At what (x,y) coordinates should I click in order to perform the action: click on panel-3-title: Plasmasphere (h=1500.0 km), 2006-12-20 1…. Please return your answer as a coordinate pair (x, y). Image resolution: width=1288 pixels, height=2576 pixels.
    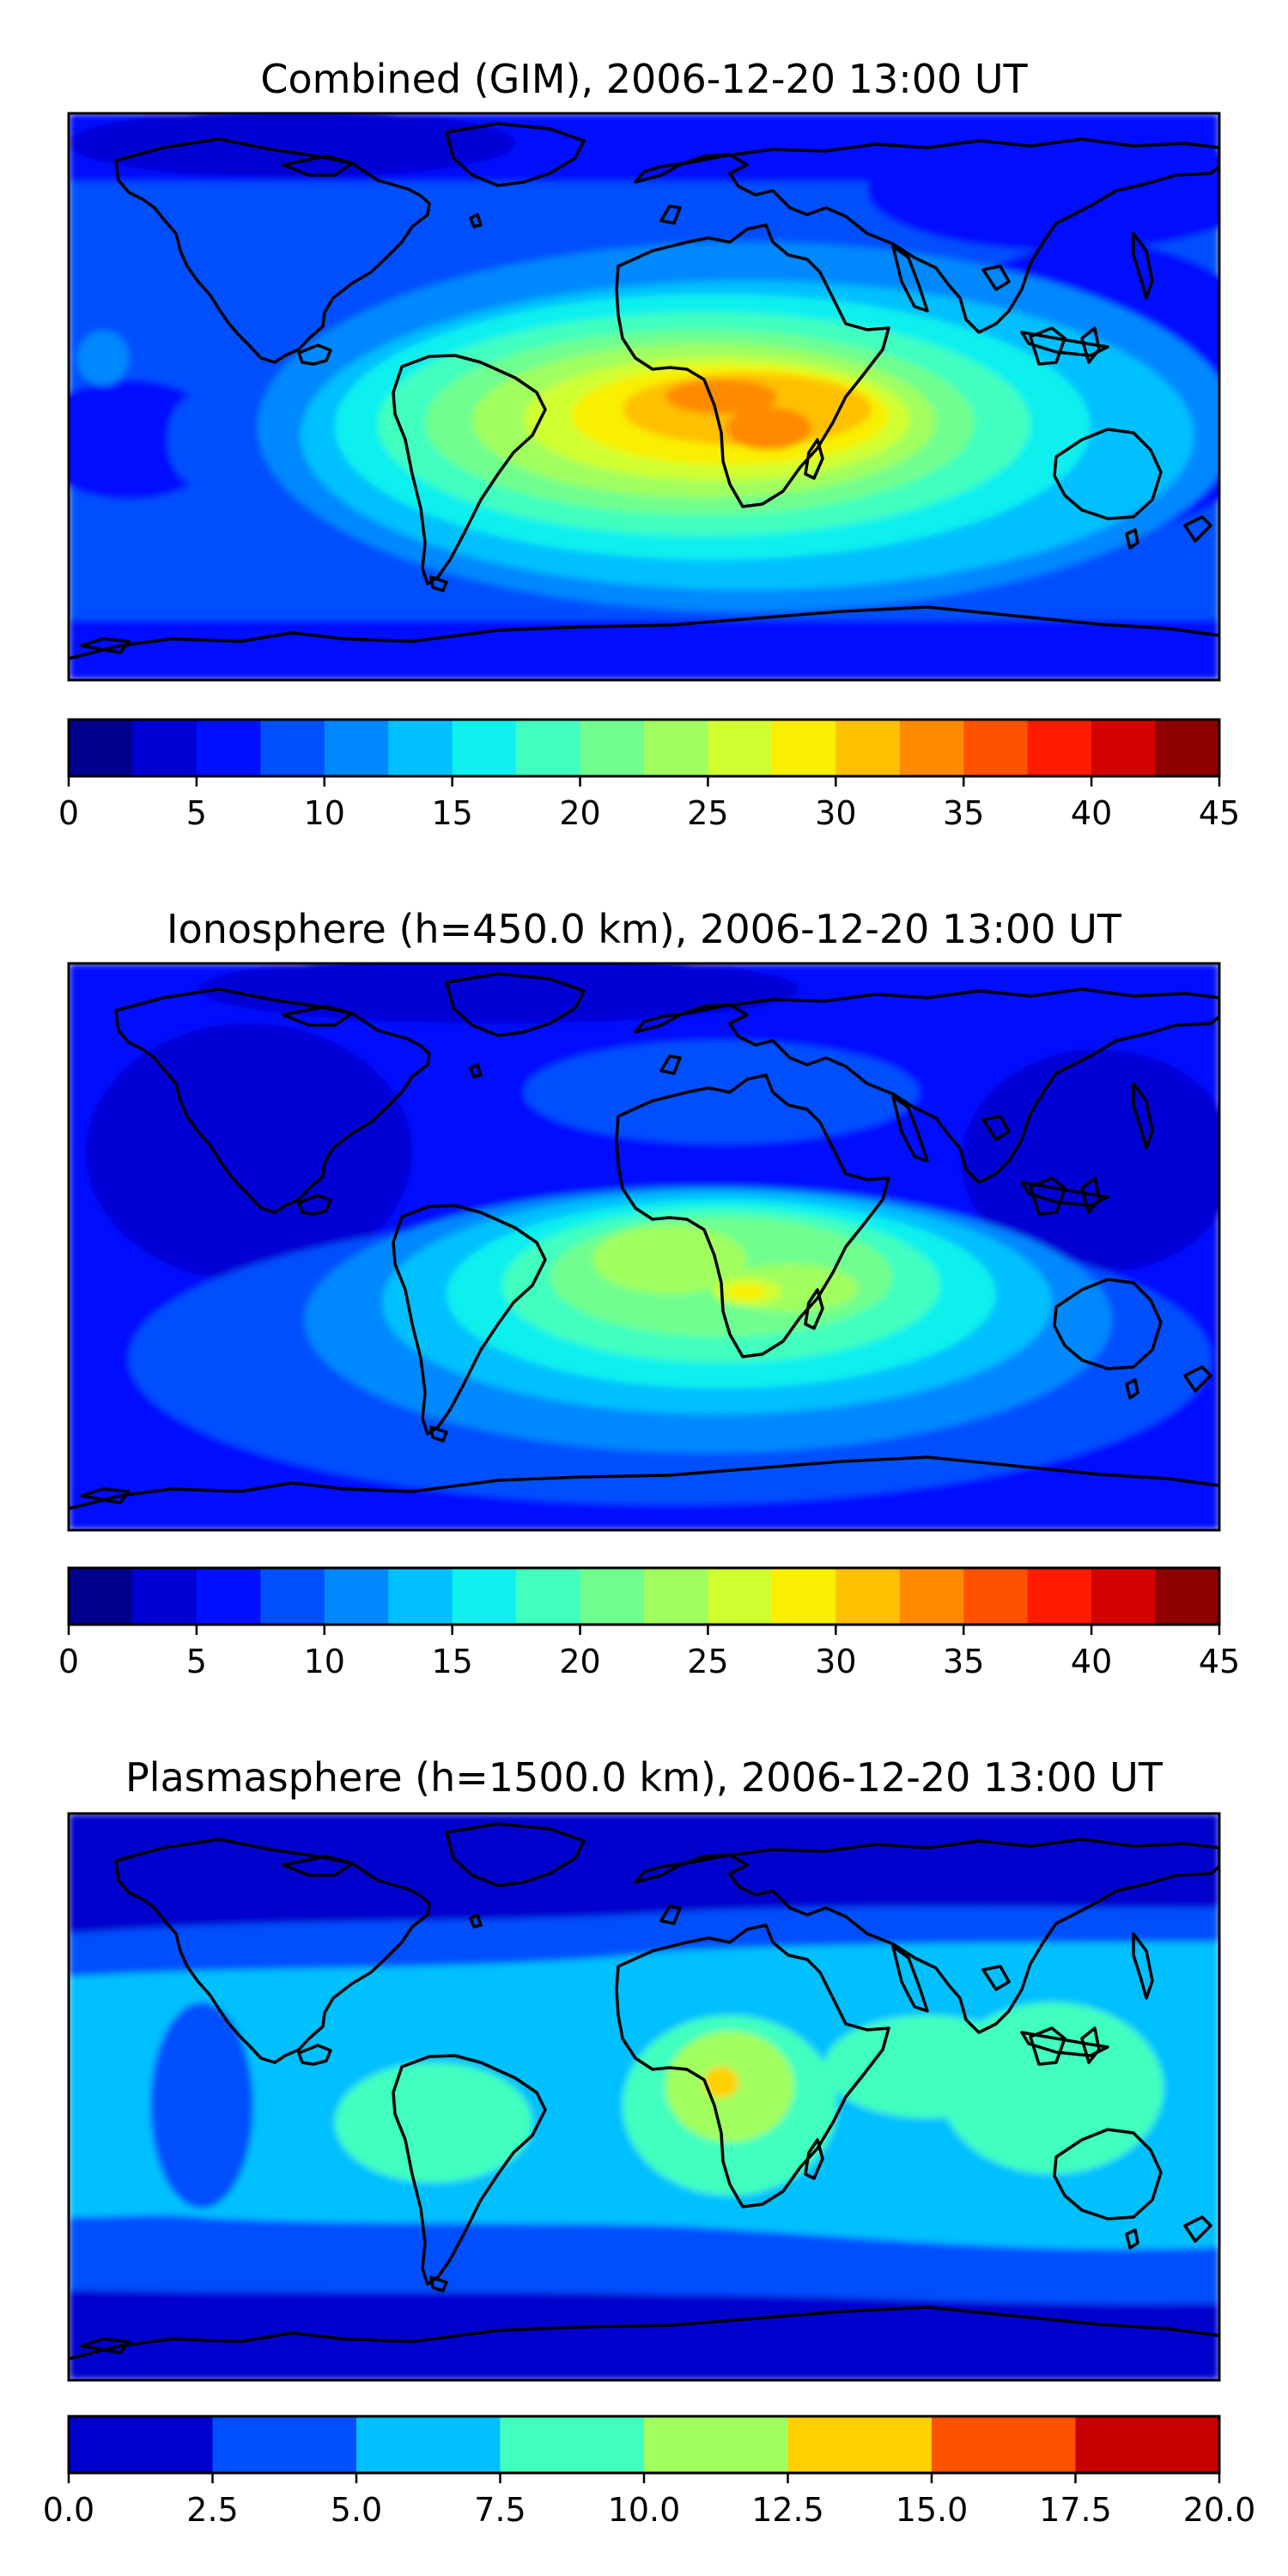
    Looking at the image, I should click on (644, 1777).